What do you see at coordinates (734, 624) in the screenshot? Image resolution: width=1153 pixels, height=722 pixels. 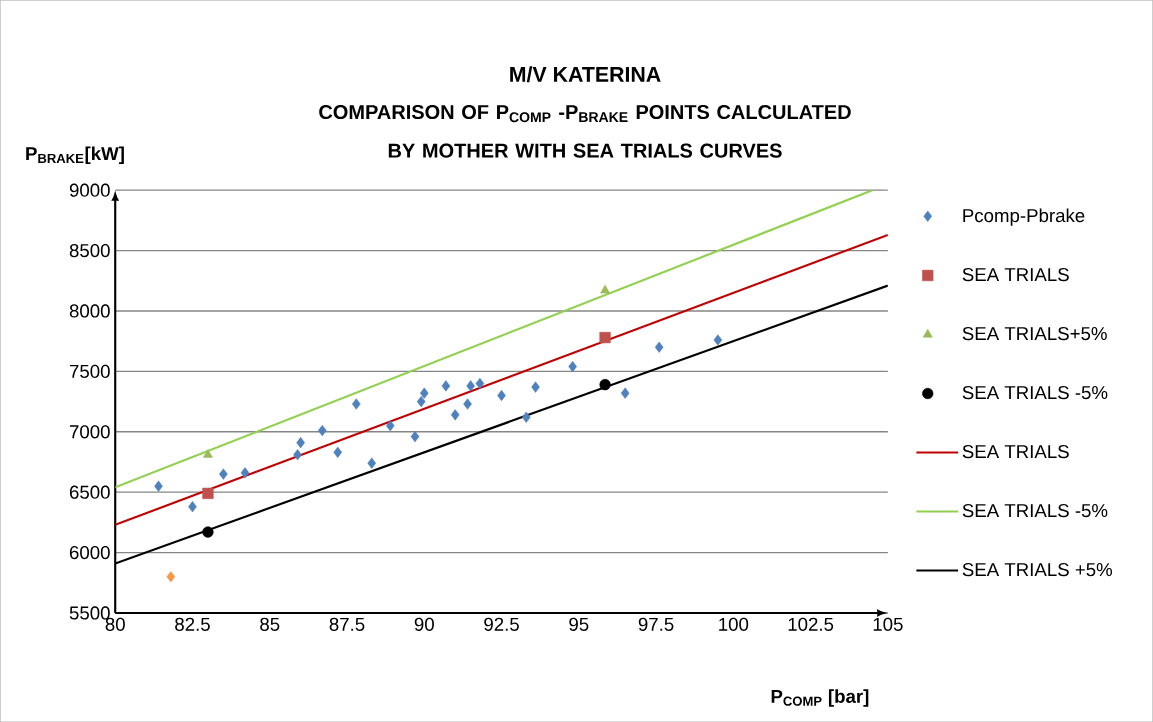 I see `x-tick-label: 100` at bounding box center [734, 624].